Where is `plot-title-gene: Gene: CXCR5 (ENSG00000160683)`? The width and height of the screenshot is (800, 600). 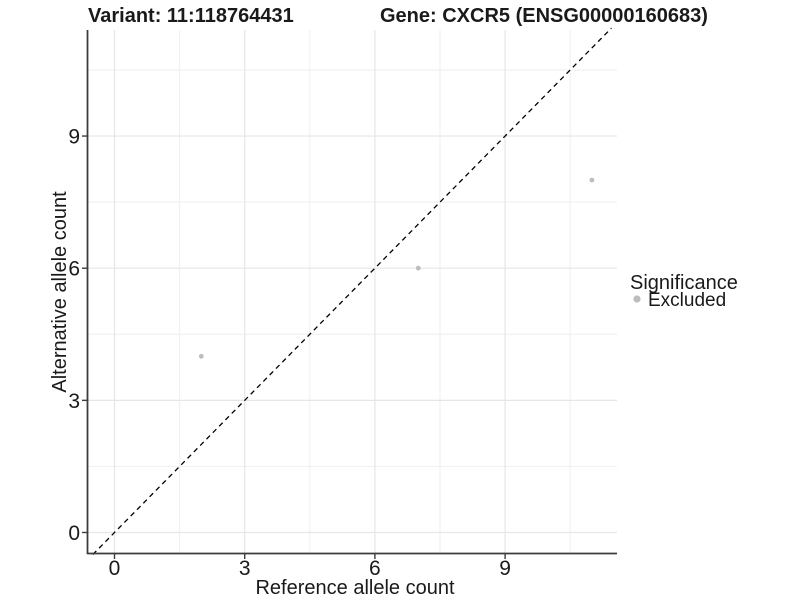
plot-title-gene: Gene: CXCR5 (ENSG00000160683) is located at coordinates (544, 16).